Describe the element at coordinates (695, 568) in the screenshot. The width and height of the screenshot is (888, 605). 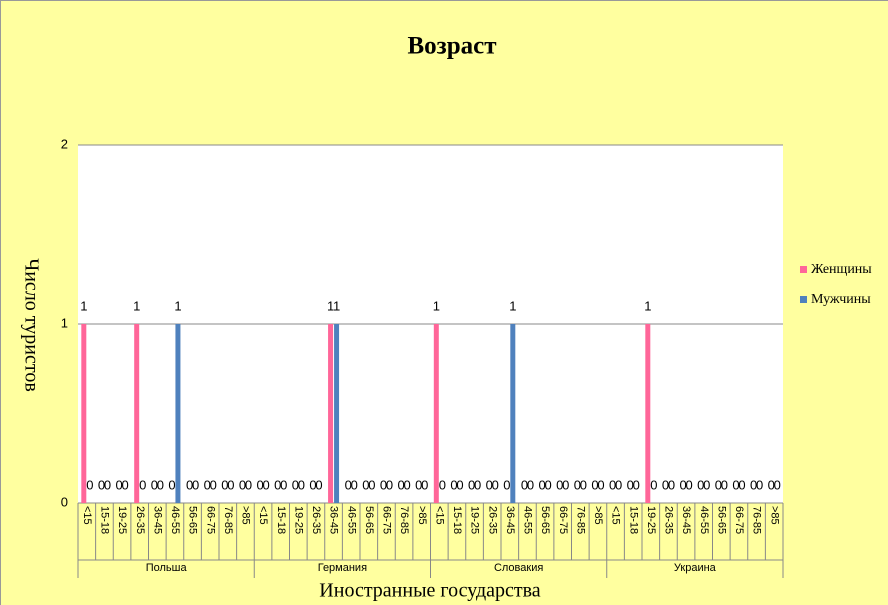
I see `x-group-label: Украина` at that location.